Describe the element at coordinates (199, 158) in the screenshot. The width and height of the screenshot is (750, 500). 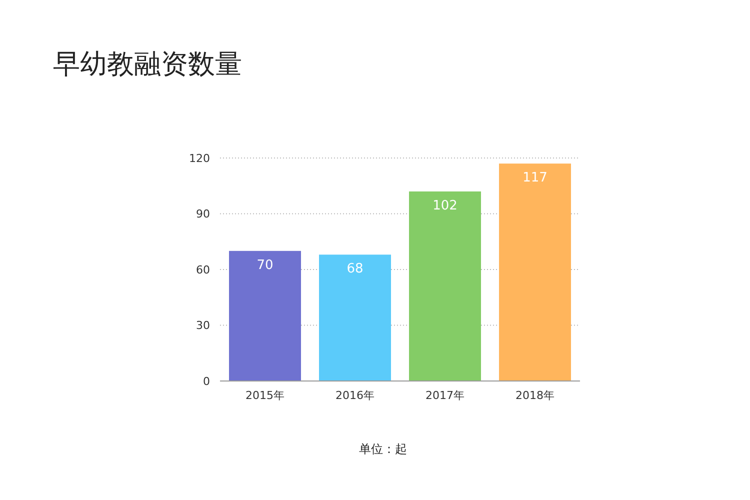
I see `y-tick-label: 120` at that location.